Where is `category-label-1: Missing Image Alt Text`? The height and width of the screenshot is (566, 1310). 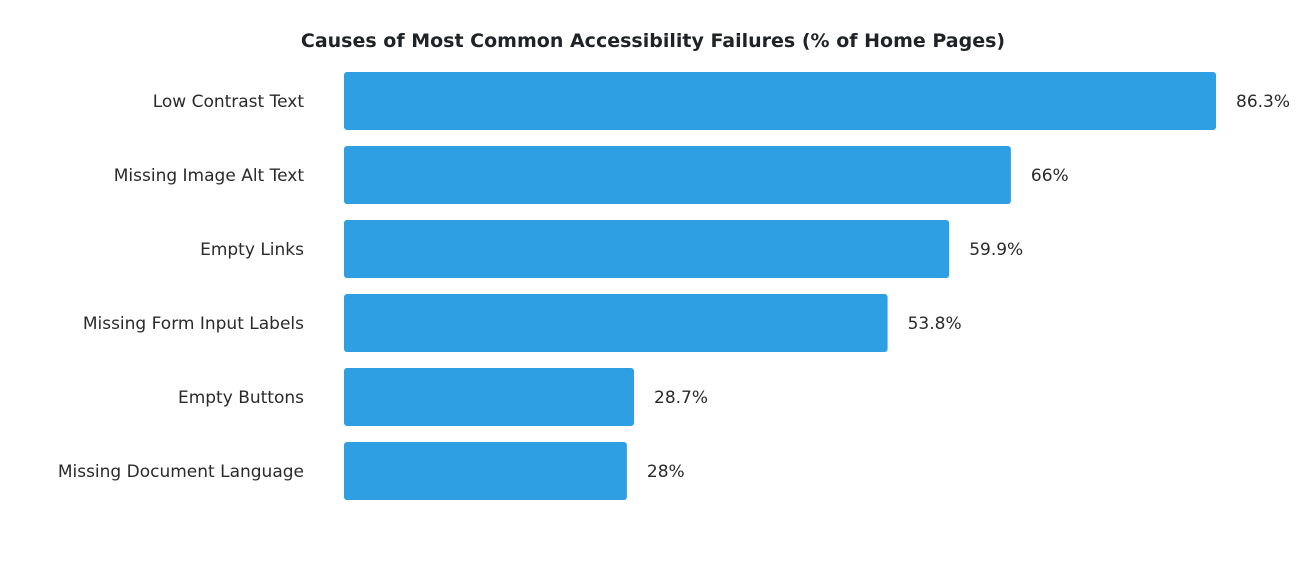 category-label-1: Missing Image Alt Text is located at coordinates (209, 176).